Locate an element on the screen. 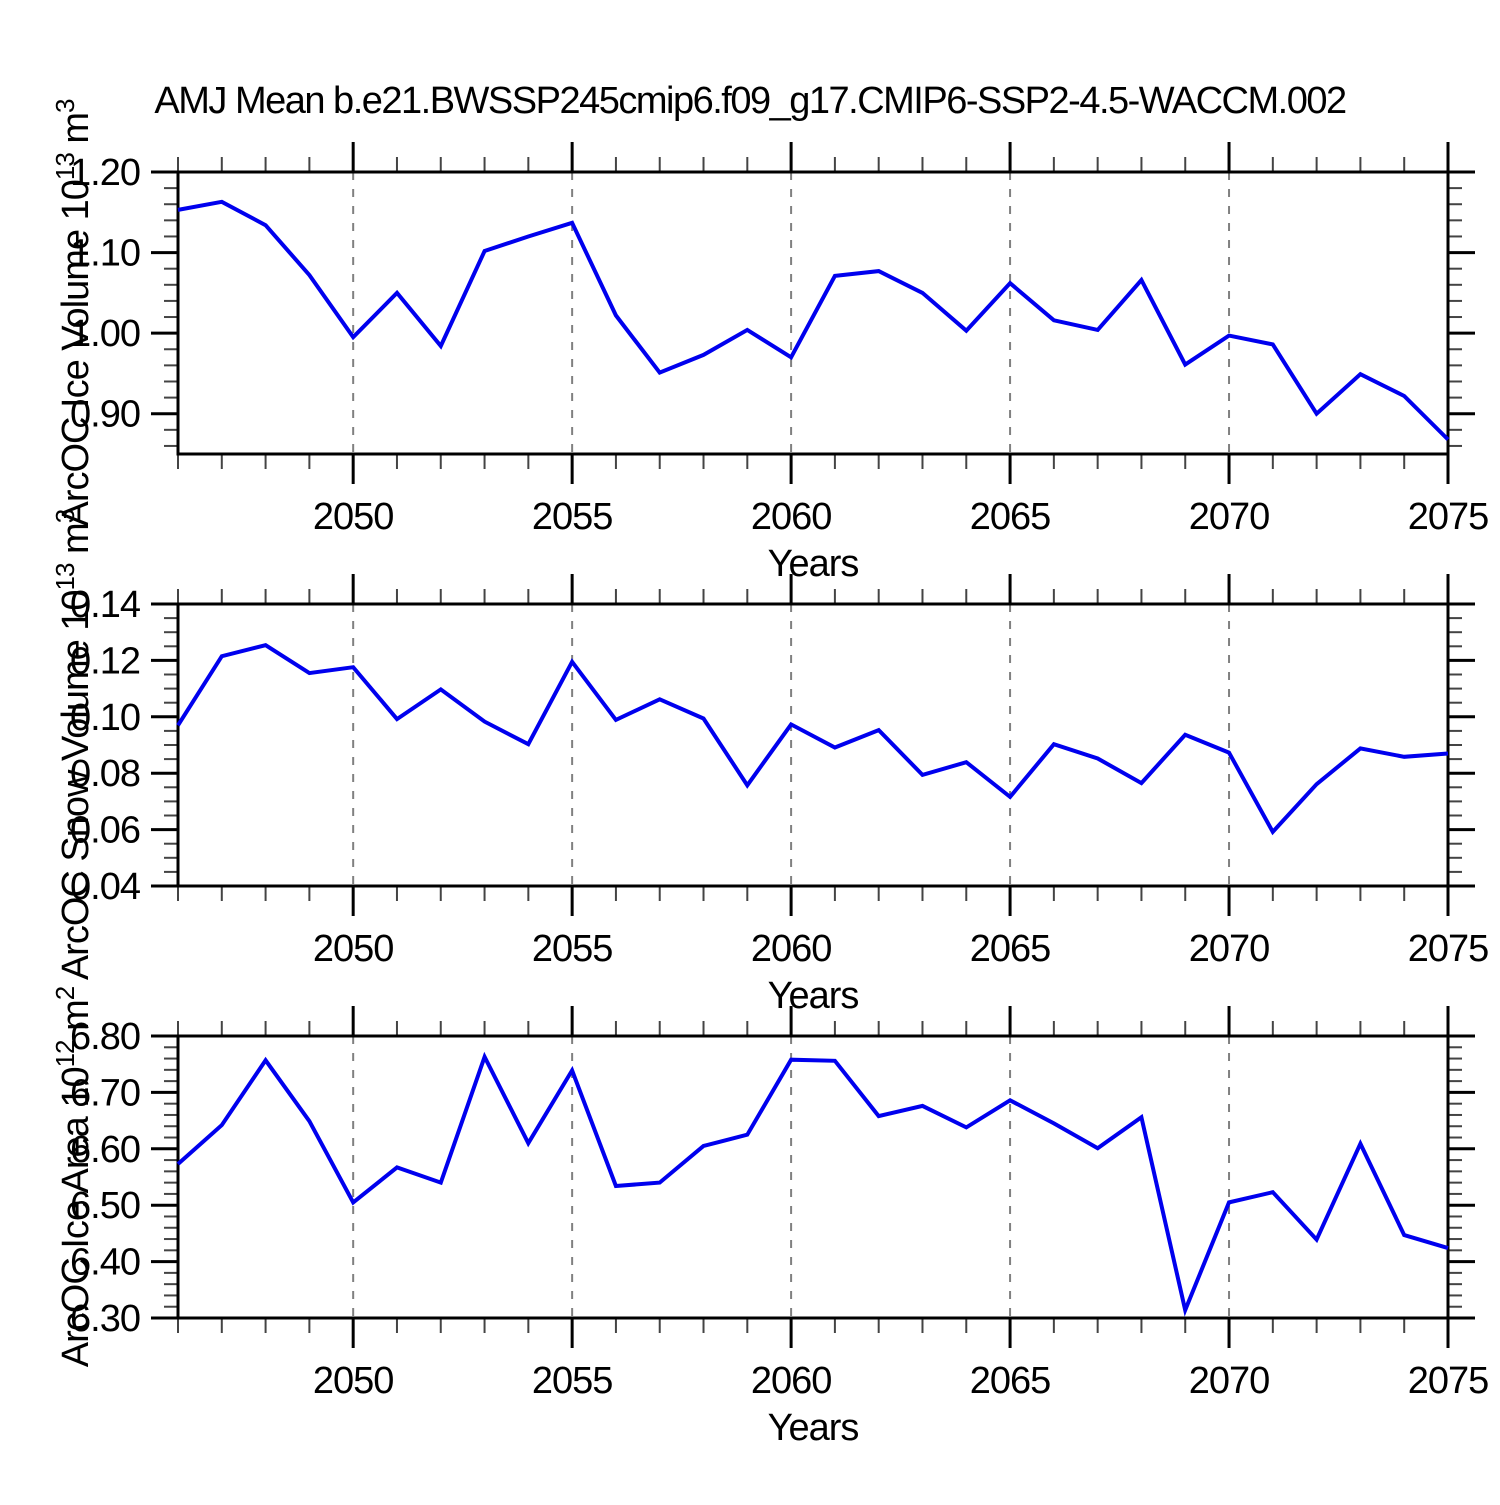 This screenshot has height=1505, width=1500. y-tick-label: 0.90 is located at coordinates (105, 415).